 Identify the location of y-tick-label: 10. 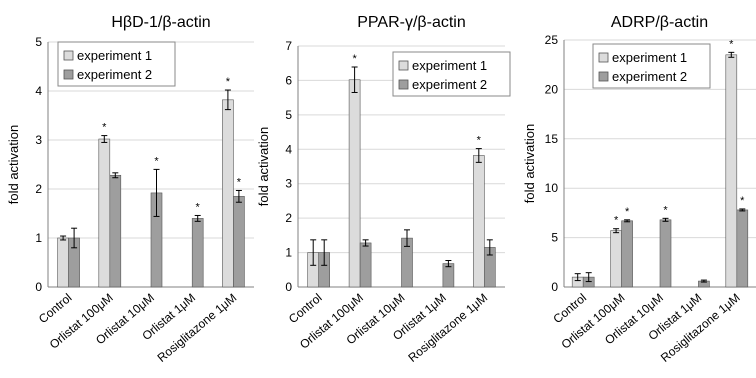
(552, 188).